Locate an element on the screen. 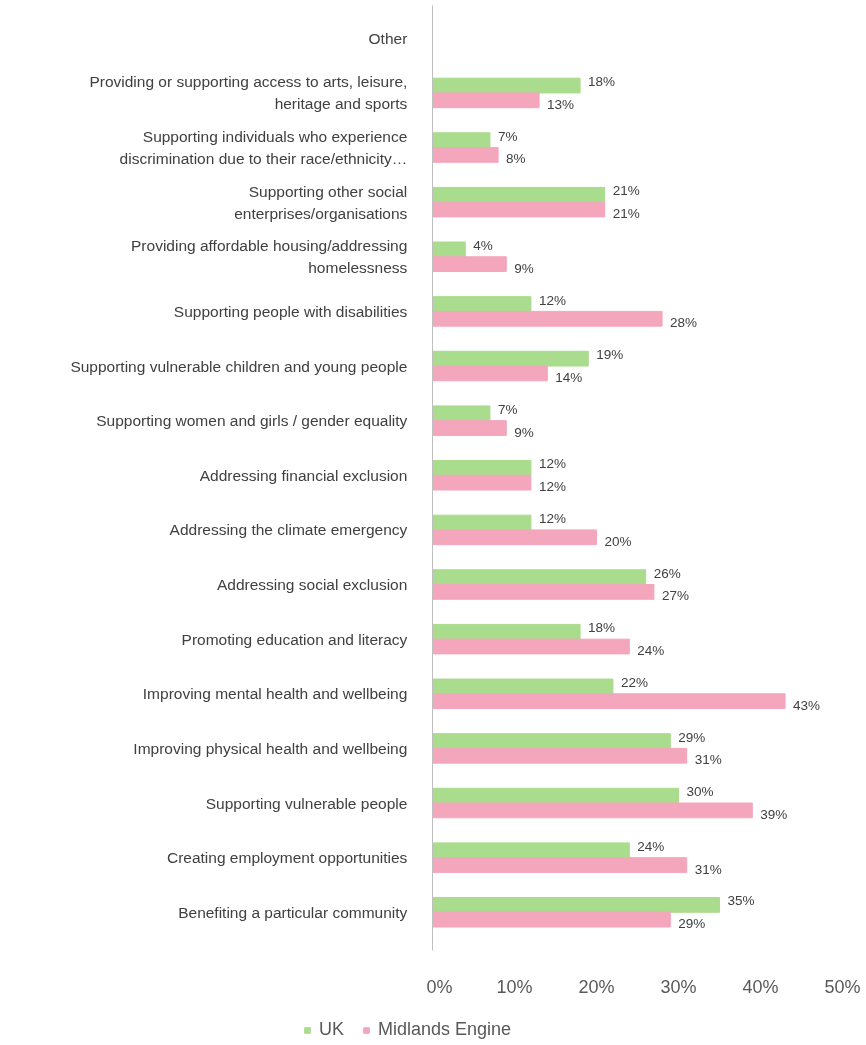 This screenshot has height=1045, width=866. data-label: 43% is located at coordinates (807, 705).